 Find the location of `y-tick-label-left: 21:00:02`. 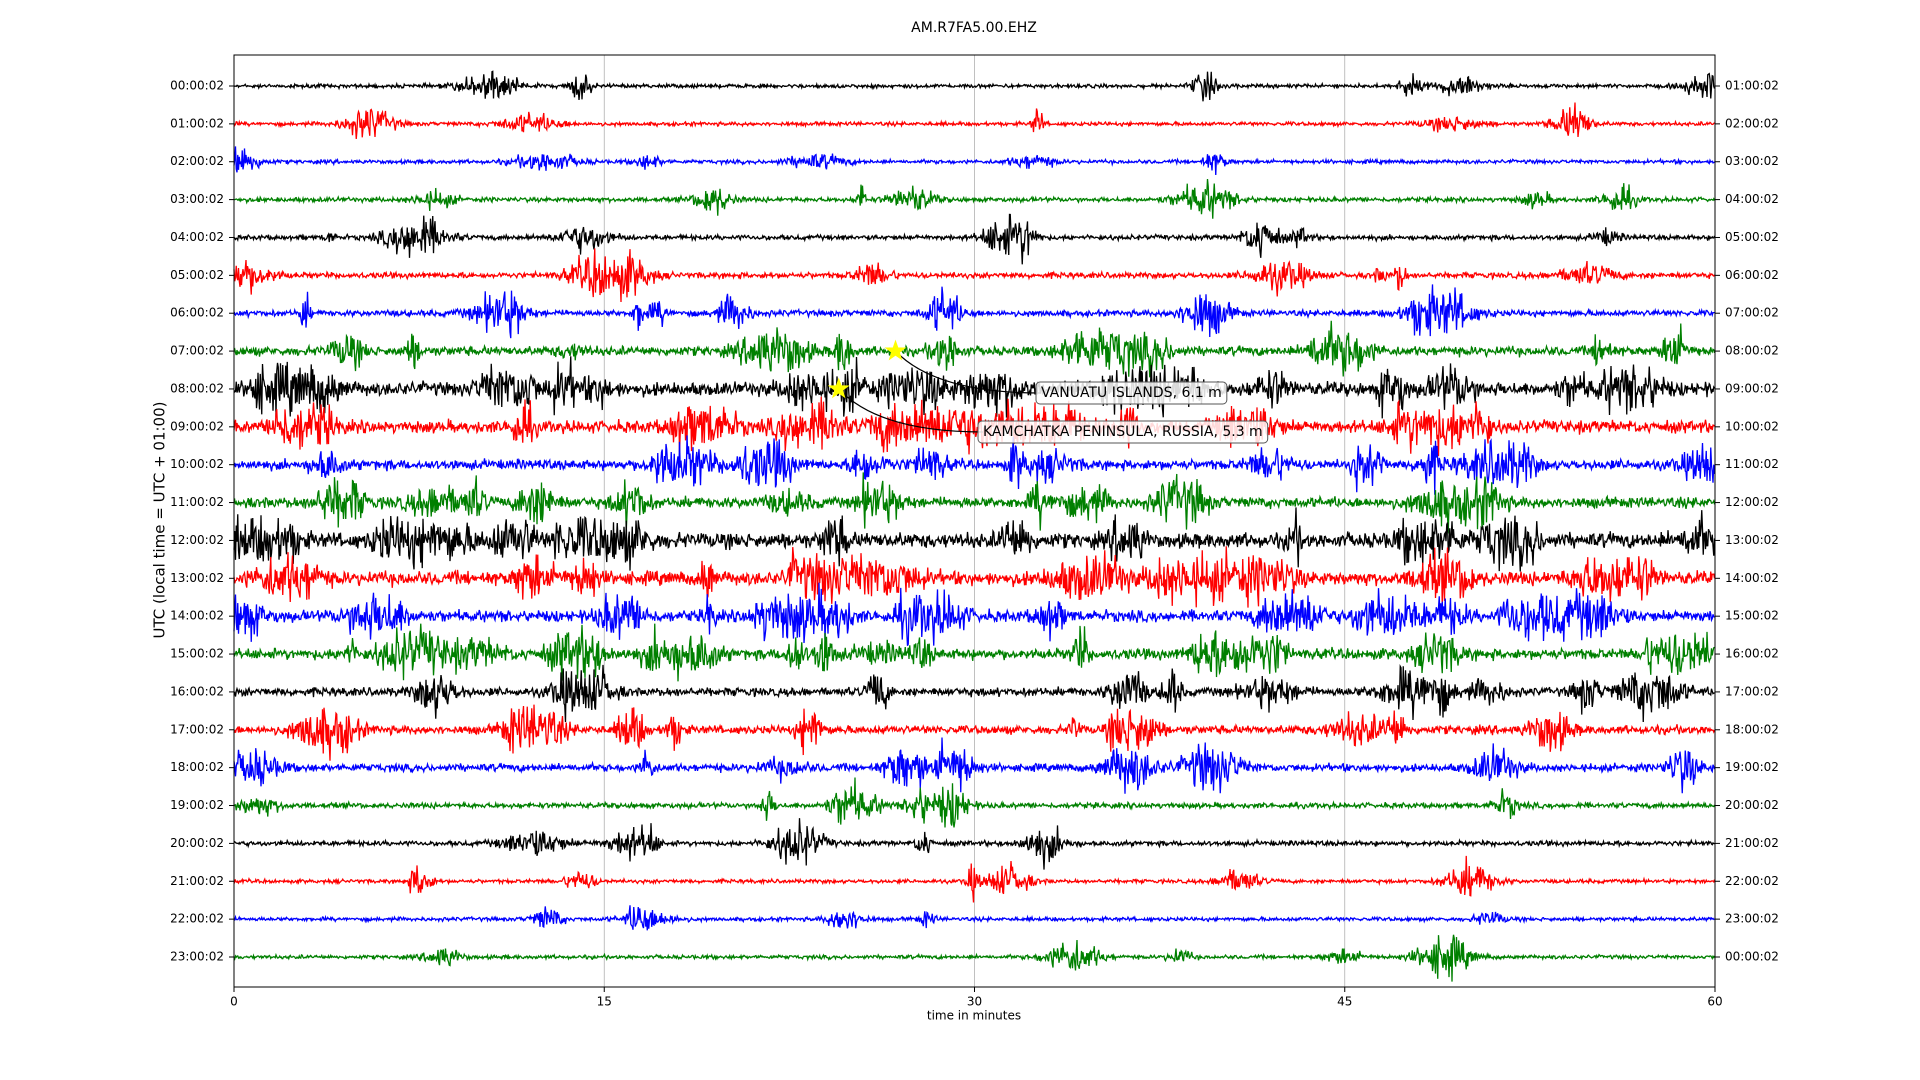

y-tick-label-left: 21:00:02 is located at coordinates (197, 881).